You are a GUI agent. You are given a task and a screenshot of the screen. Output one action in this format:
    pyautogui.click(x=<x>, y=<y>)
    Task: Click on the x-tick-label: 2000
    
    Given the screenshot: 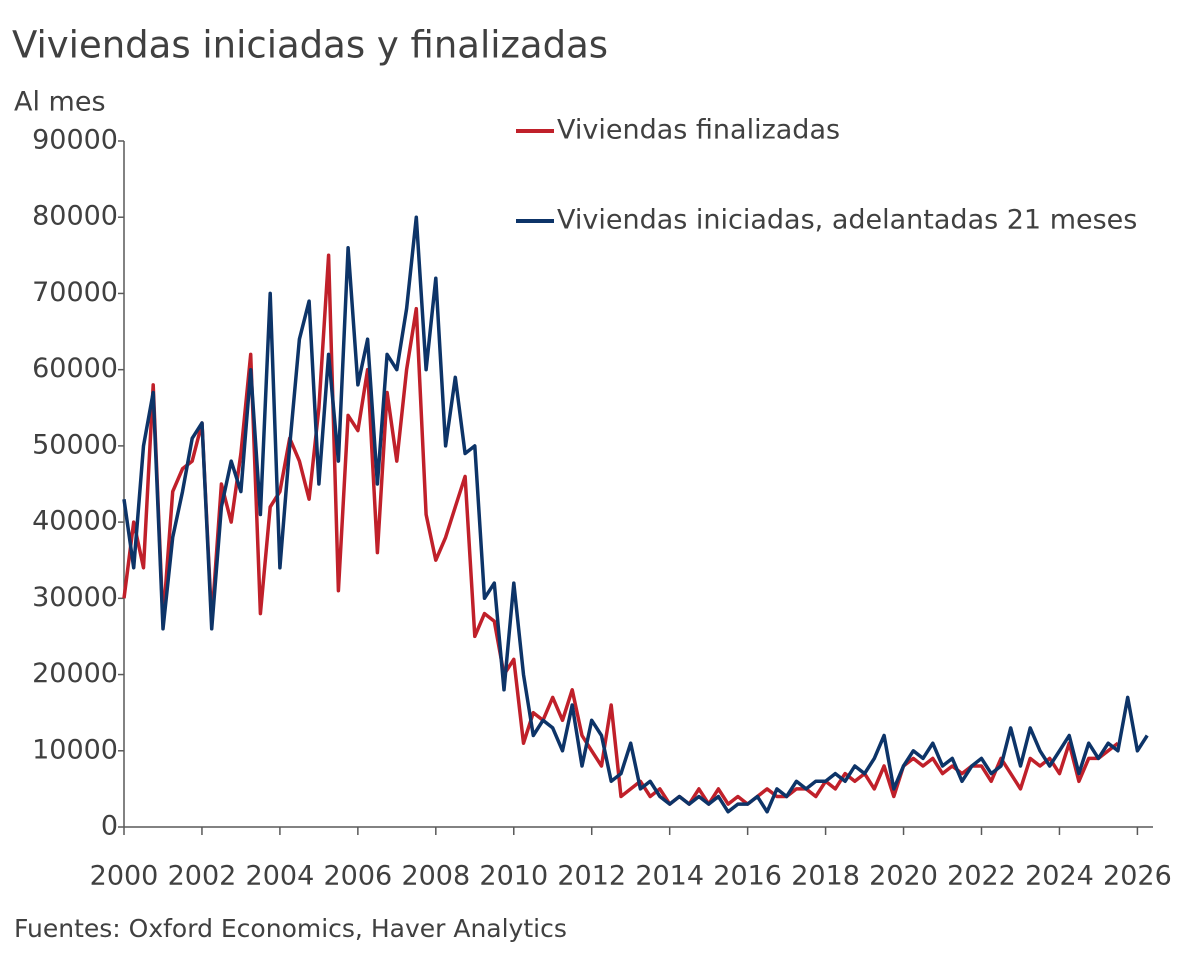 What is the action you would take?
    pyautogui.click(x=124, y=876)
    